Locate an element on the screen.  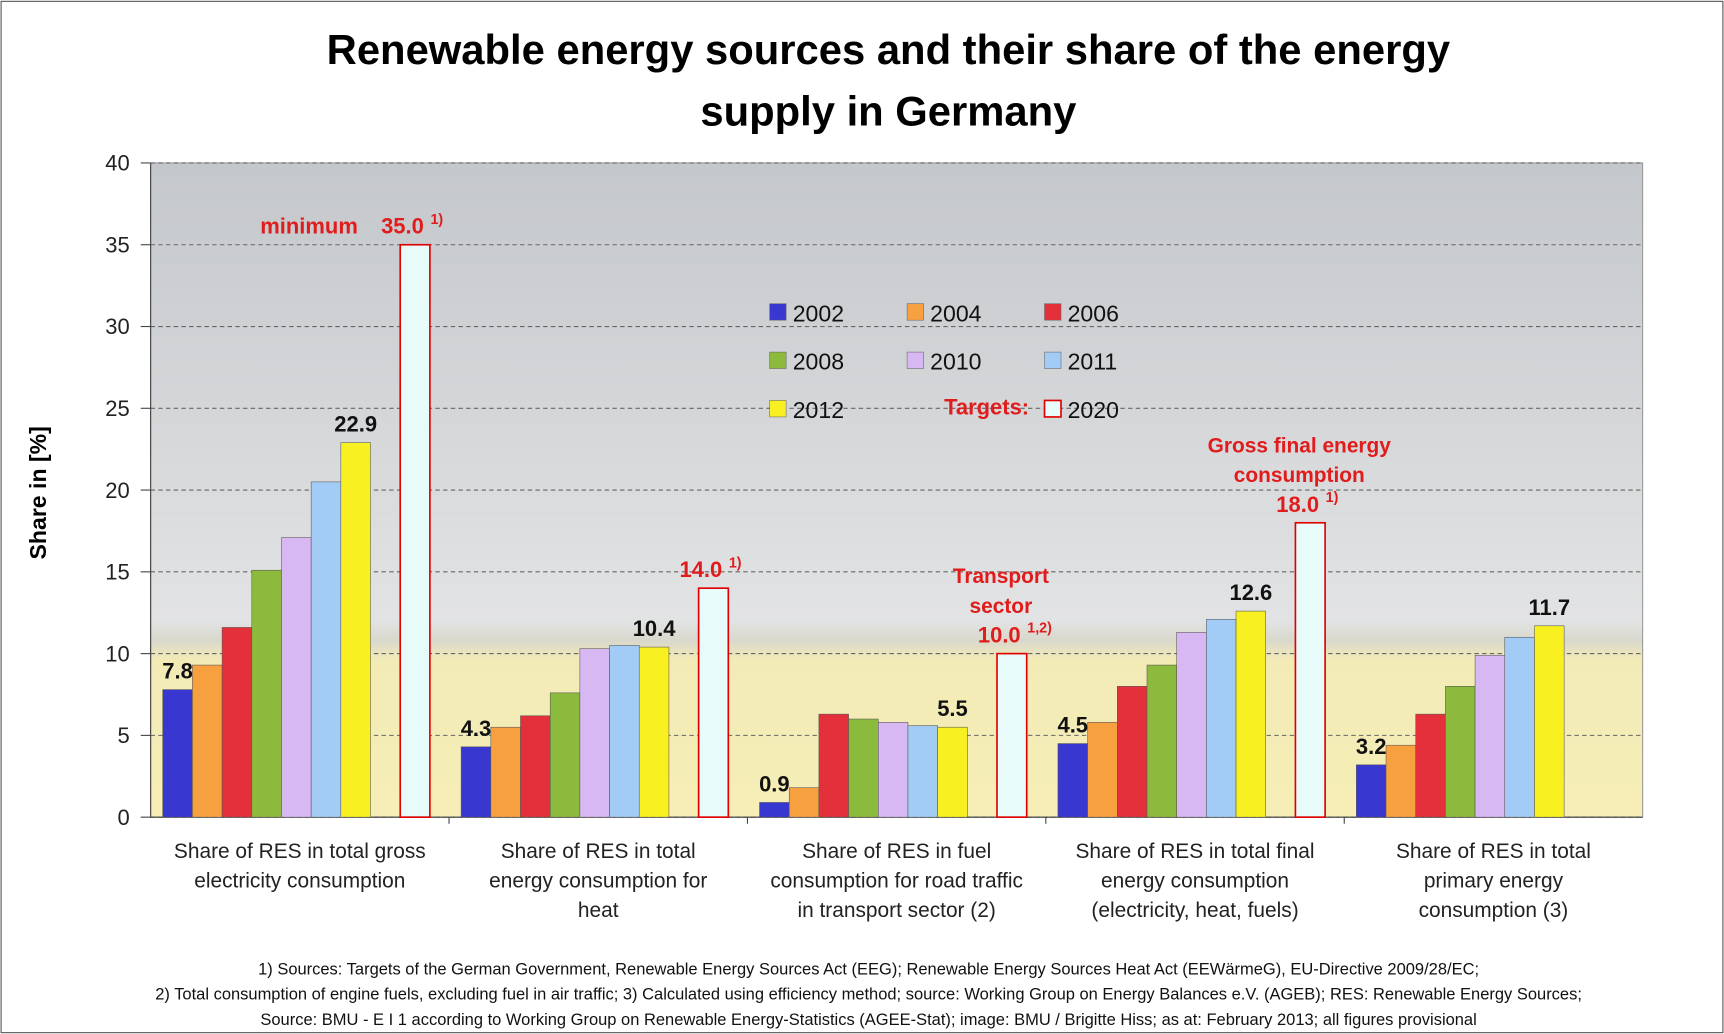
legend-label: 2011 is located at coordinates (1093, 362).